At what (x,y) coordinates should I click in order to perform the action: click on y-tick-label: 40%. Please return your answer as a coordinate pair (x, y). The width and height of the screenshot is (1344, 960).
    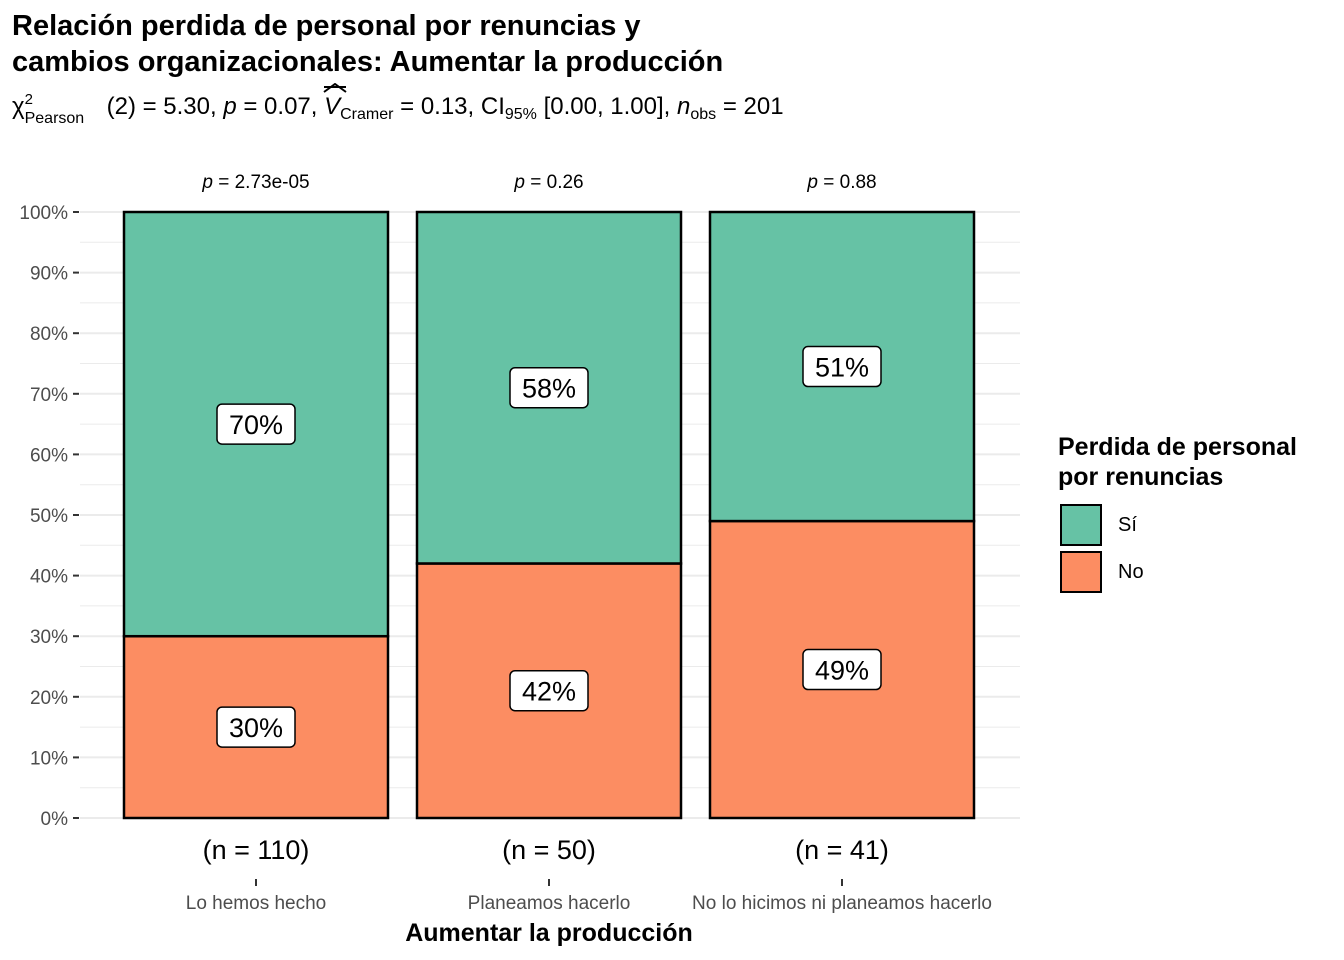
    Looking at the image, I should click on (49, 577).